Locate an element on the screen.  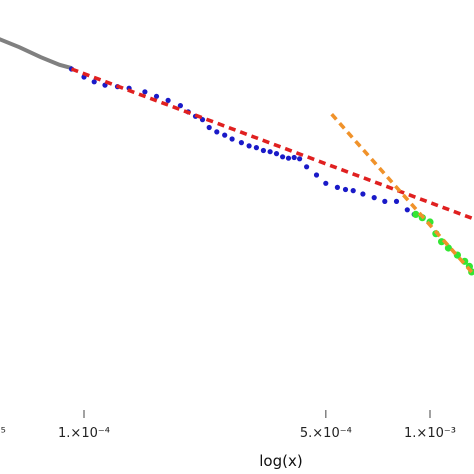
x-tick-label: 1.×10⁻⁴ is located at coordinates (84, 433).